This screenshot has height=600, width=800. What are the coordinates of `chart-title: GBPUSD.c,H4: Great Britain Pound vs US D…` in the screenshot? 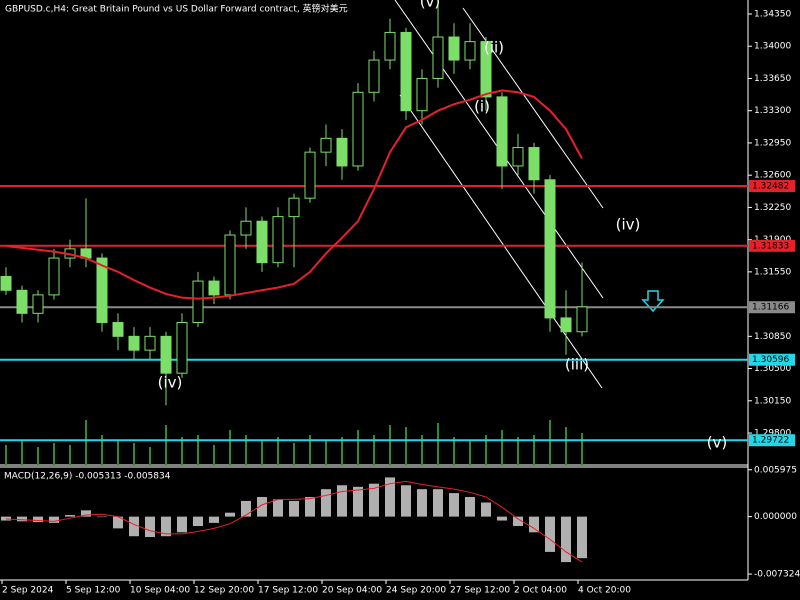 It's located at (176, 9).